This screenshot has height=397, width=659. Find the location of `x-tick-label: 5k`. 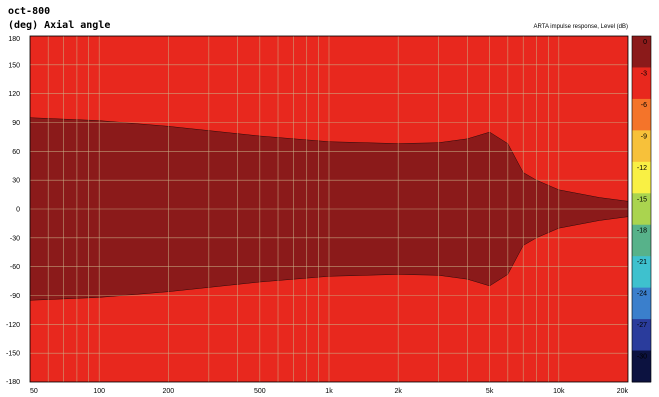

x-tick-label: 5k is located at coordinates (490, 391).